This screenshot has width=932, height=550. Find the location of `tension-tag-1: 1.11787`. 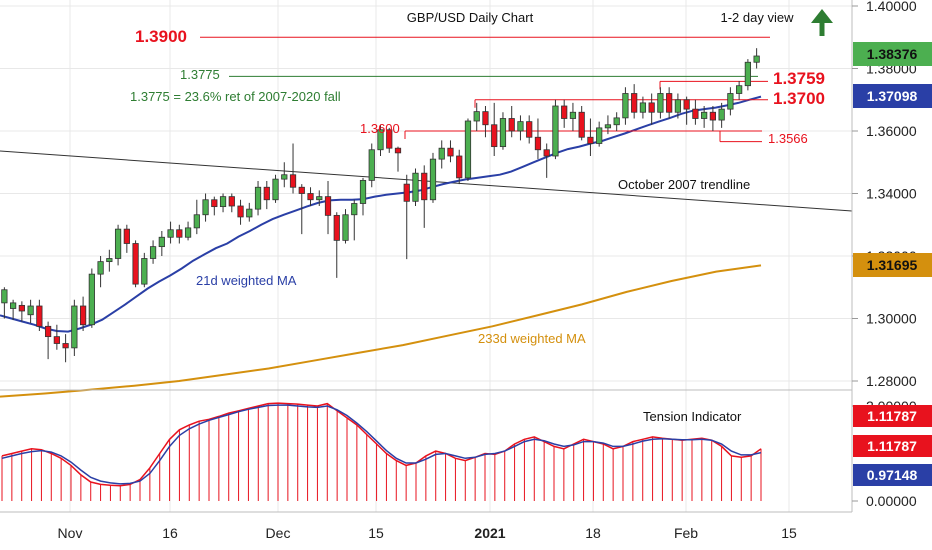

tension-tag-1: 1.11787 is located at coordinates (892, 416).